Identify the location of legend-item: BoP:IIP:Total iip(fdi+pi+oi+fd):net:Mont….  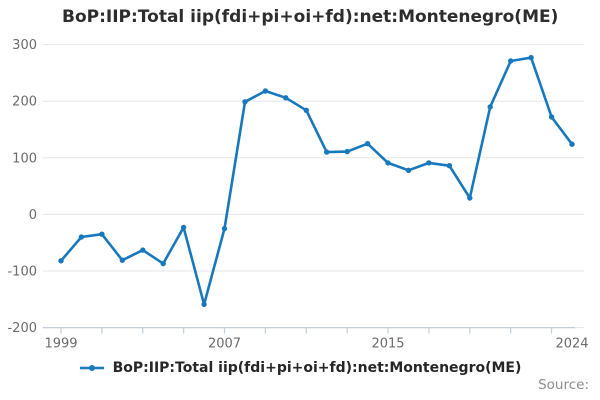
(300, 368).